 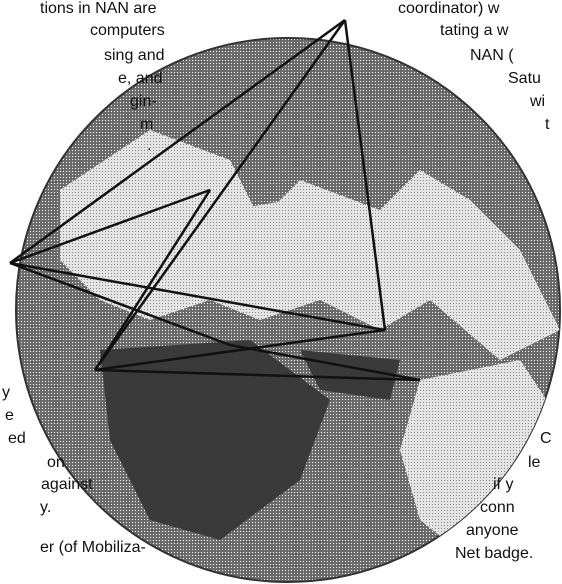 What do you see at coordinates (497, 507) in the screenshot?
I see `text-line: conn` at bounding box center [497, 507].